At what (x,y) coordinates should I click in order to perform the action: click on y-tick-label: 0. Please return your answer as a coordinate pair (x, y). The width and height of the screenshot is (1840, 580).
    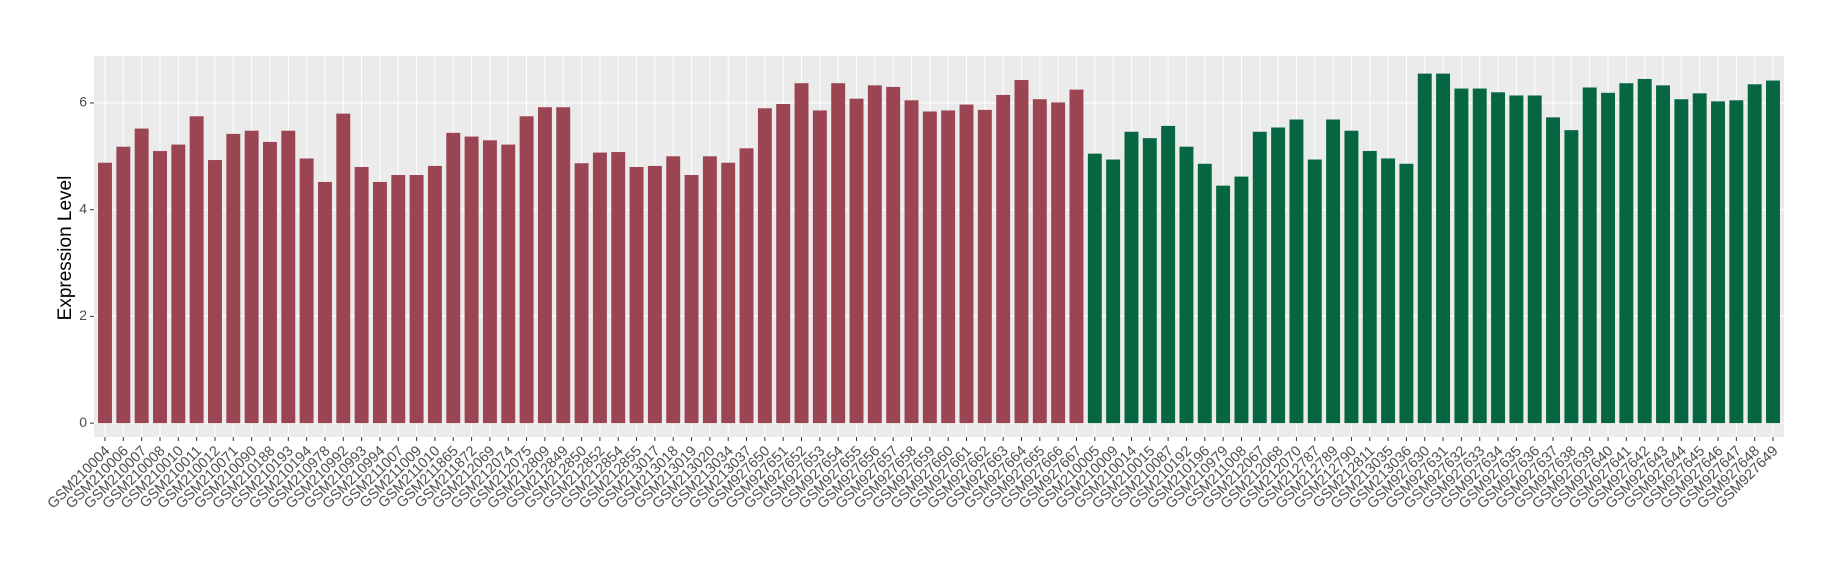
    Looking at the image, I should click on (83, 422).